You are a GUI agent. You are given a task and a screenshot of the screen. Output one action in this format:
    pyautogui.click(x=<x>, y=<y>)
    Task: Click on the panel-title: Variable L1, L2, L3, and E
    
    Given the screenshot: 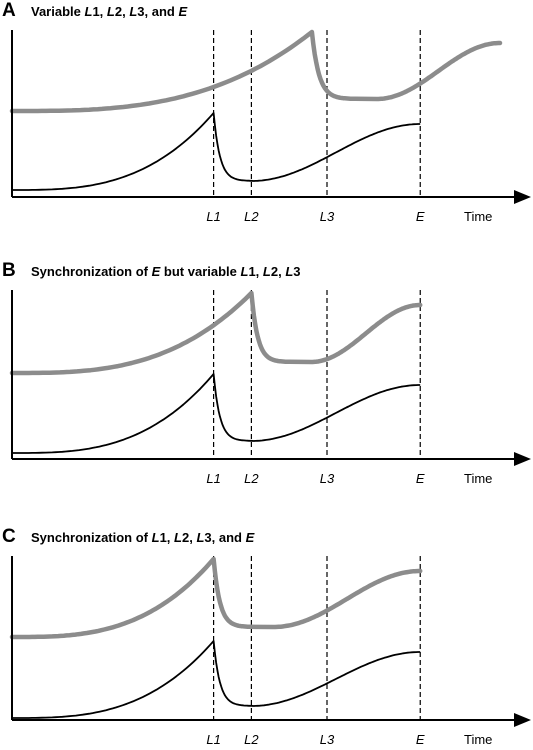 What is the action you would take?
    pyautogui.click(x=109, y=11)
    